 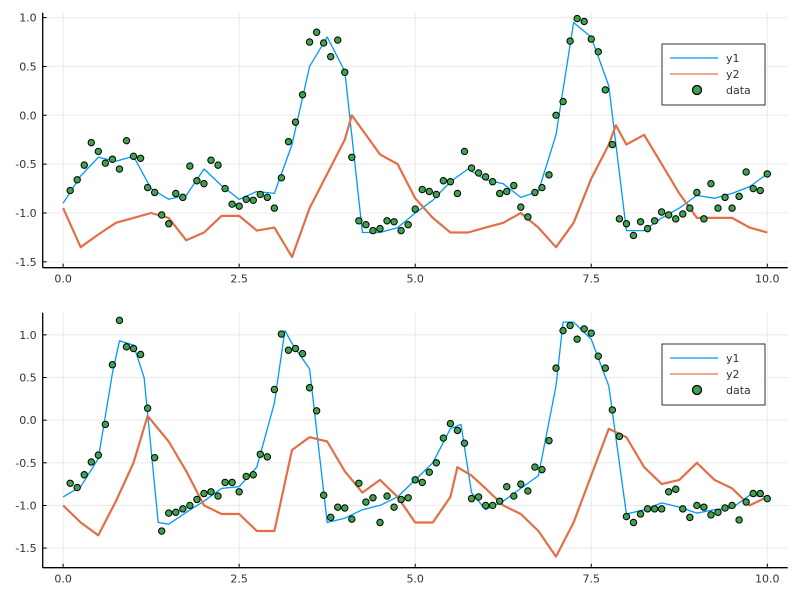 I want to click on legend-label: y2, so click(x=733, y=374).